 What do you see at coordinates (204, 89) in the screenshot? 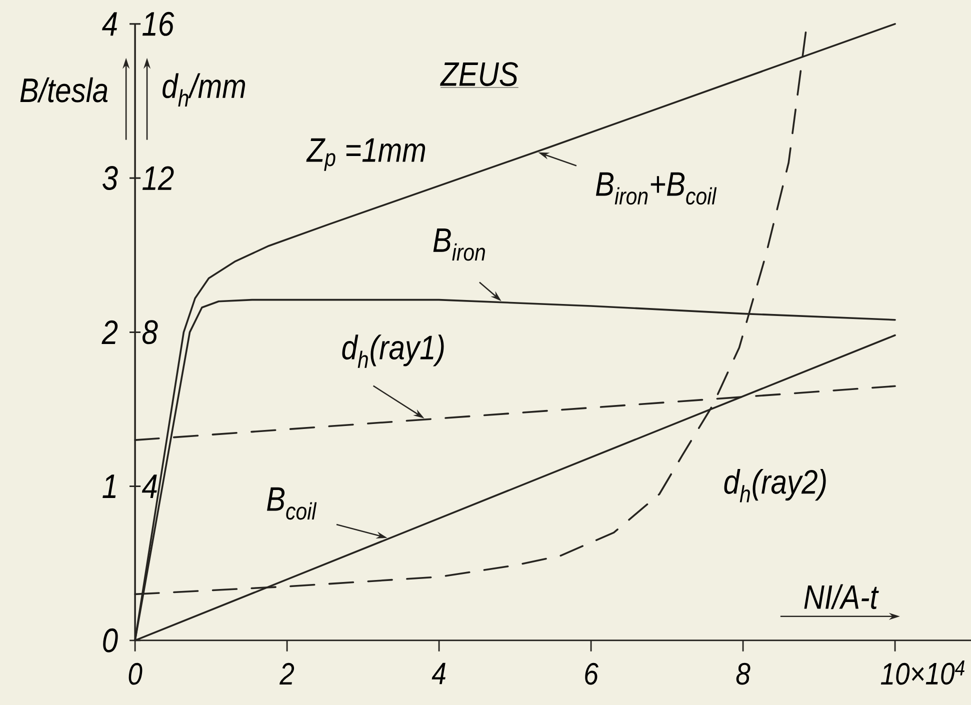
I see `y2-axis-title: d$_{h}$/mm` at bounding box center [204, 89].